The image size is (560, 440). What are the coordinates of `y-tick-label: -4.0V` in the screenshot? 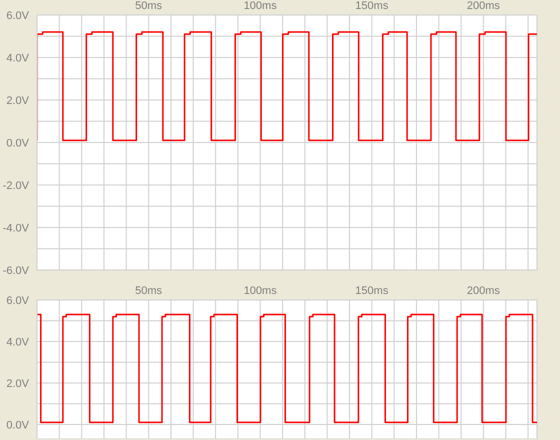 It's located at (16, 228).